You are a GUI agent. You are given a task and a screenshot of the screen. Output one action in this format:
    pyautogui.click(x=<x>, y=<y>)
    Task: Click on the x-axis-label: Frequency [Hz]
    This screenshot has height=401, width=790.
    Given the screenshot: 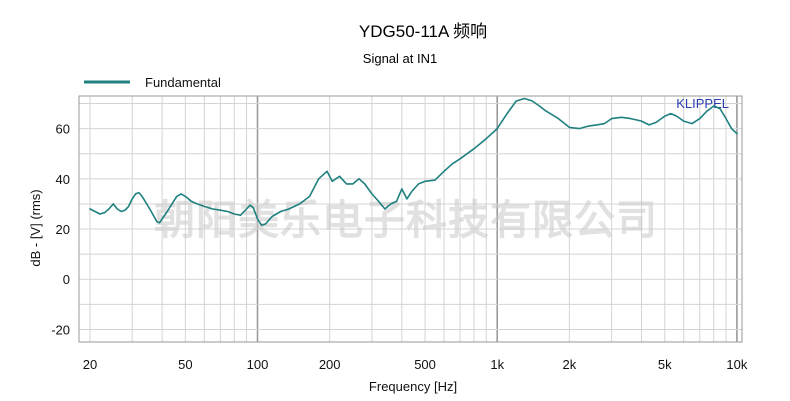 What is the action you would take?
    pyautogui.click(x=413, y=386)
    